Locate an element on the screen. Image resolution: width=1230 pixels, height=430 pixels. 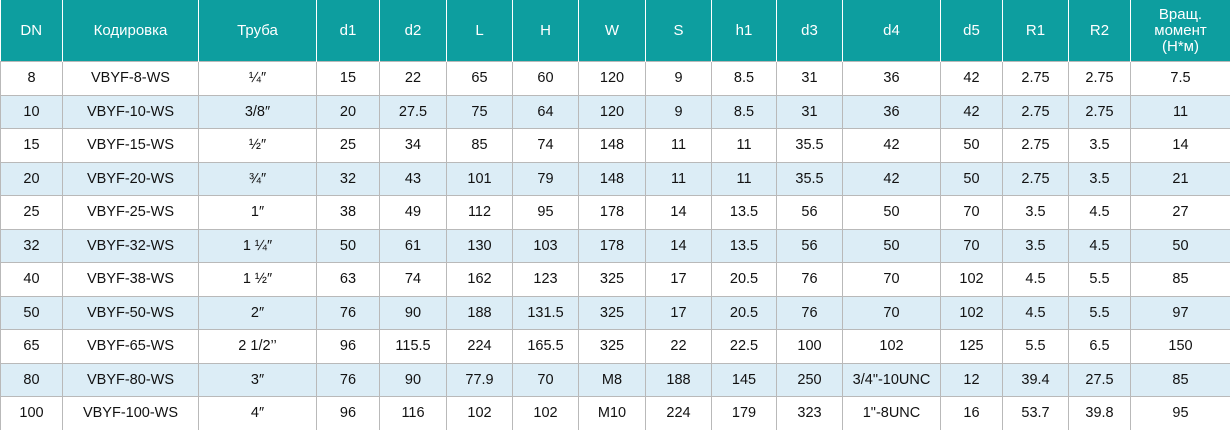
table-cell: 25 is located at coordinates (348, 145).